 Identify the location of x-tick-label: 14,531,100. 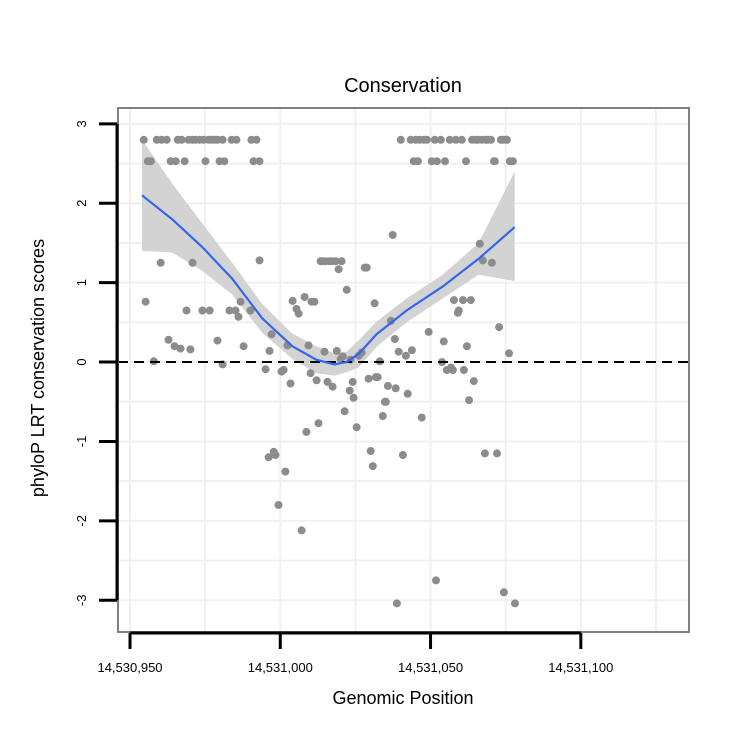
(580, 667).